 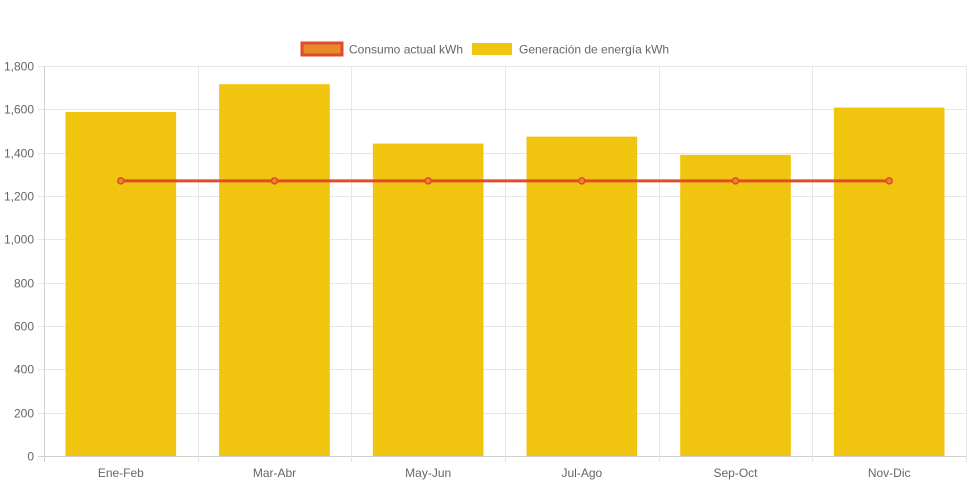 What do you see at coordinates (24, 414) in the screenshot?
I see `y-tick-label: 200` at bounding box center [24, 414].